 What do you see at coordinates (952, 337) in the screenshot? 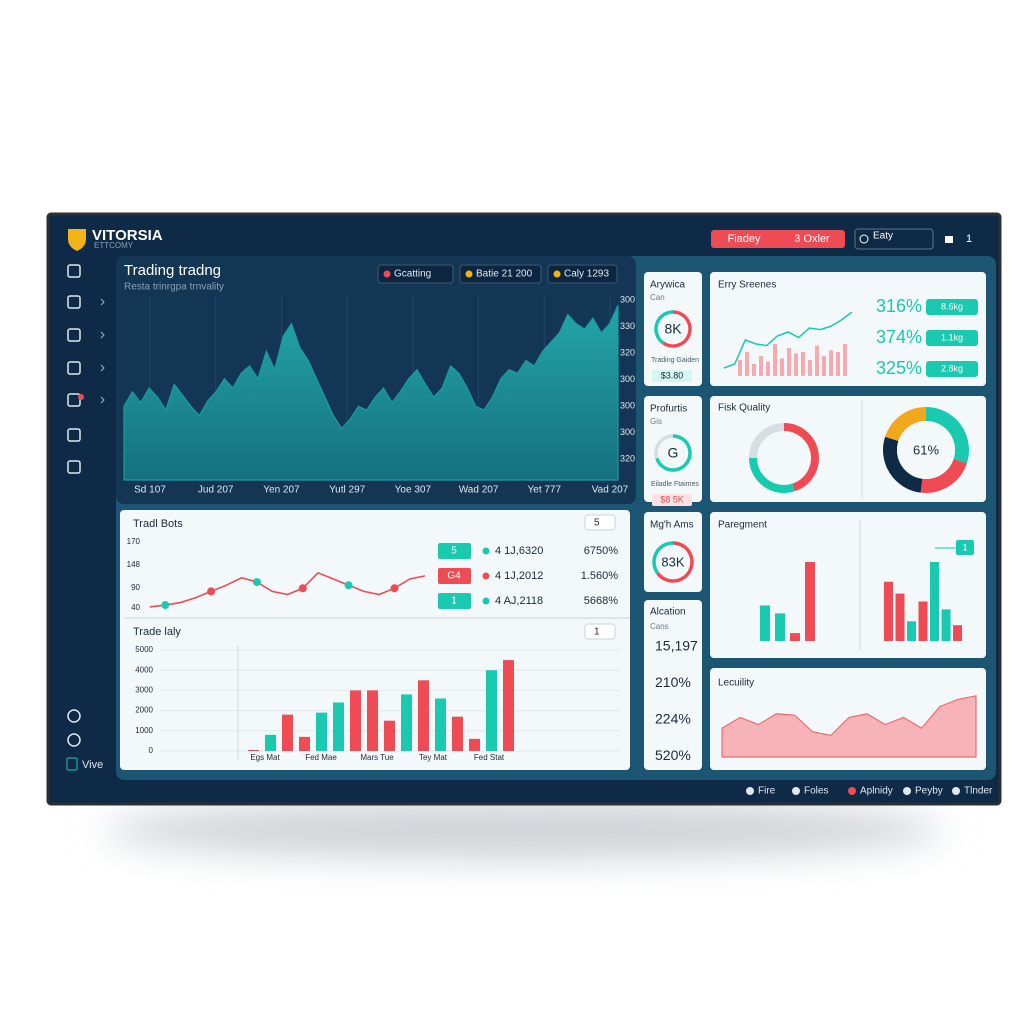
I see `stat-badge-label: 1.1kg` at bounding box center [952, 337].